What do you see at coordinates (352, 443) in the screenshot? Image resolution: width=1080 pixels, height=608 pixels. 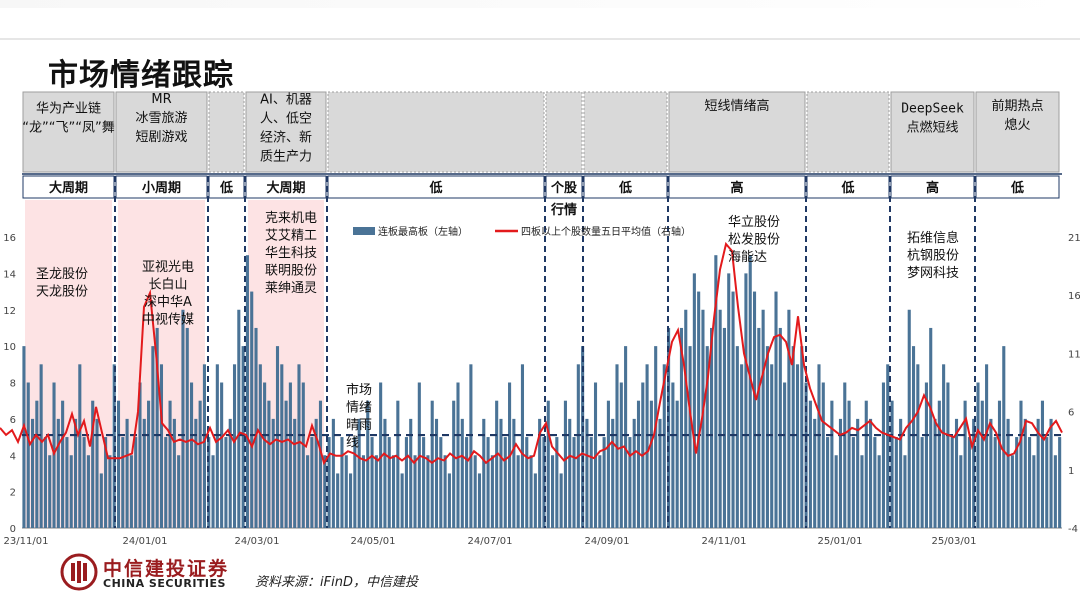 I see `stock-annotation: 线` at bounding box center [352, 443].